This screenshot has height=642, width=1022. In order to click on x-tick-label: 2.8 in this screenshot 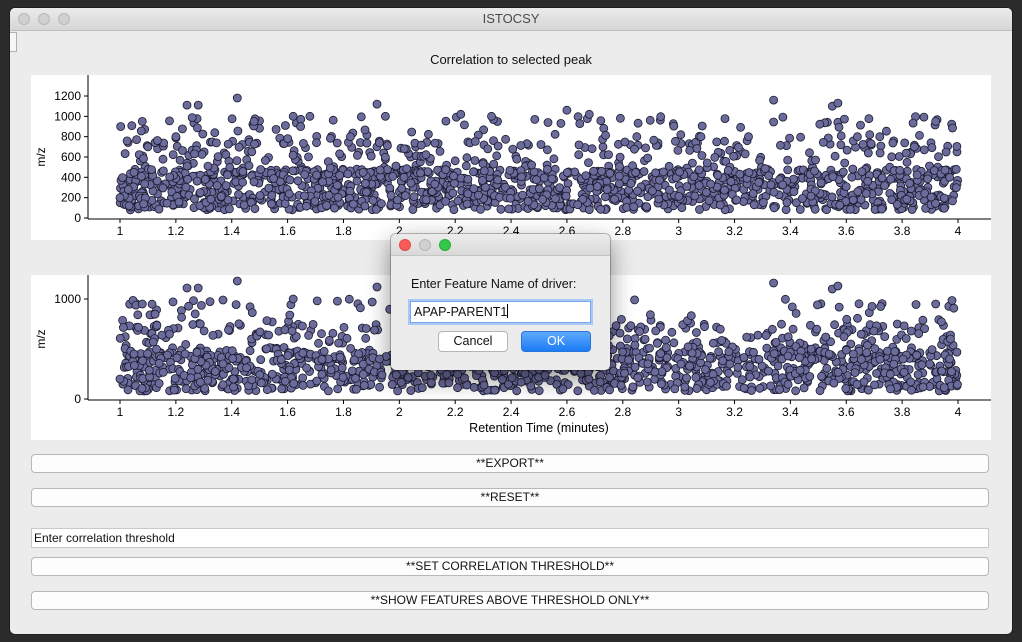, I will do `click(622, 412)`.